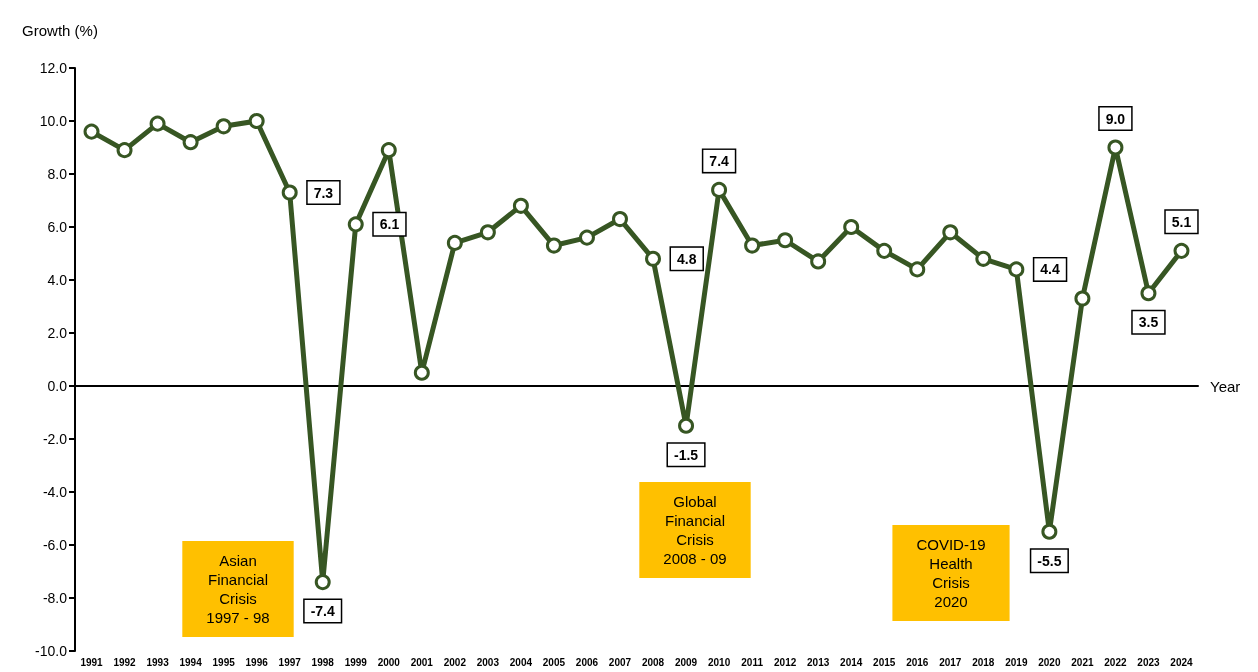 This screenshot has height=672, width=1258. I want to click on y-axis-title: Growth (%), so click(60, 30).